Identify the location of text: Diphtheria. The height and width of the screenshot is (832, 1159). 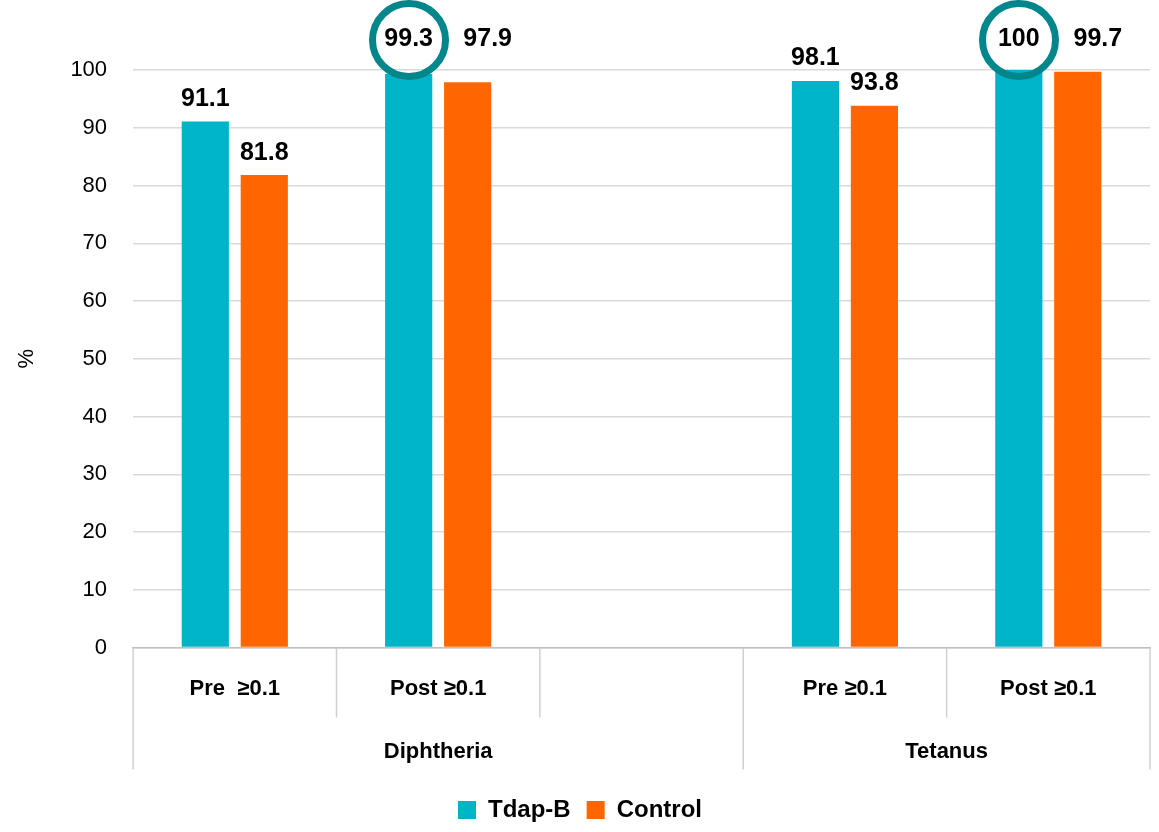
(438, 750).